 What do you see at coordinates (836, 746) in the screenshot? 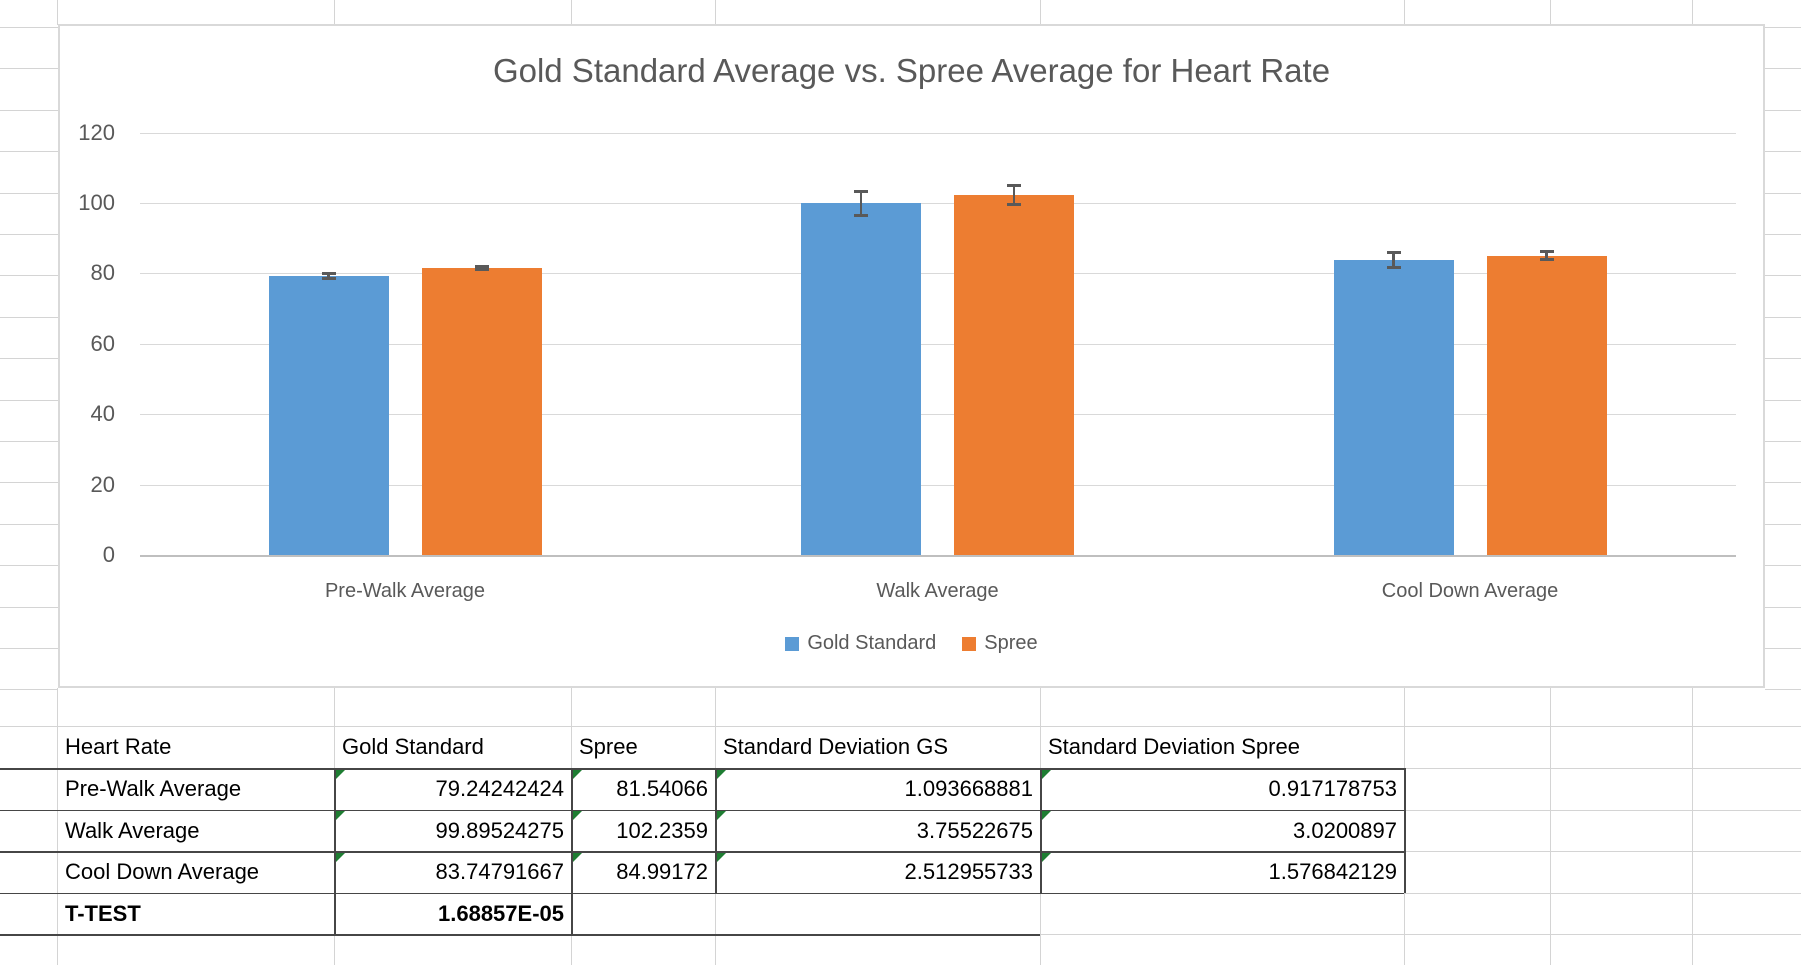
I see `table-header-cell: Standard Deviation GS` at bounding box center [836, 746].